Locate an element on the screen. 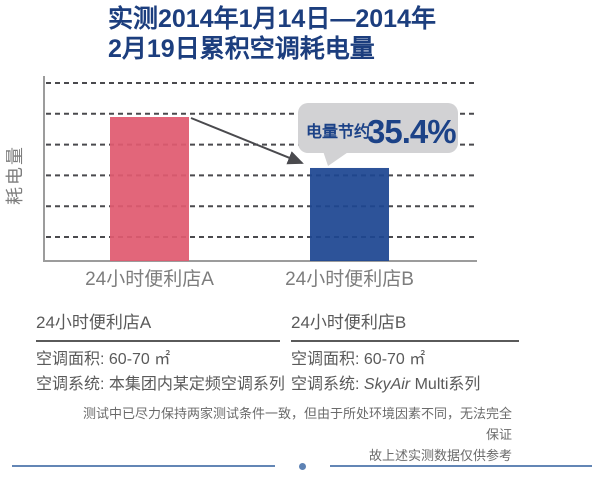  x-axis-label: 24小时便利店A is located at coordinates (149, 279).